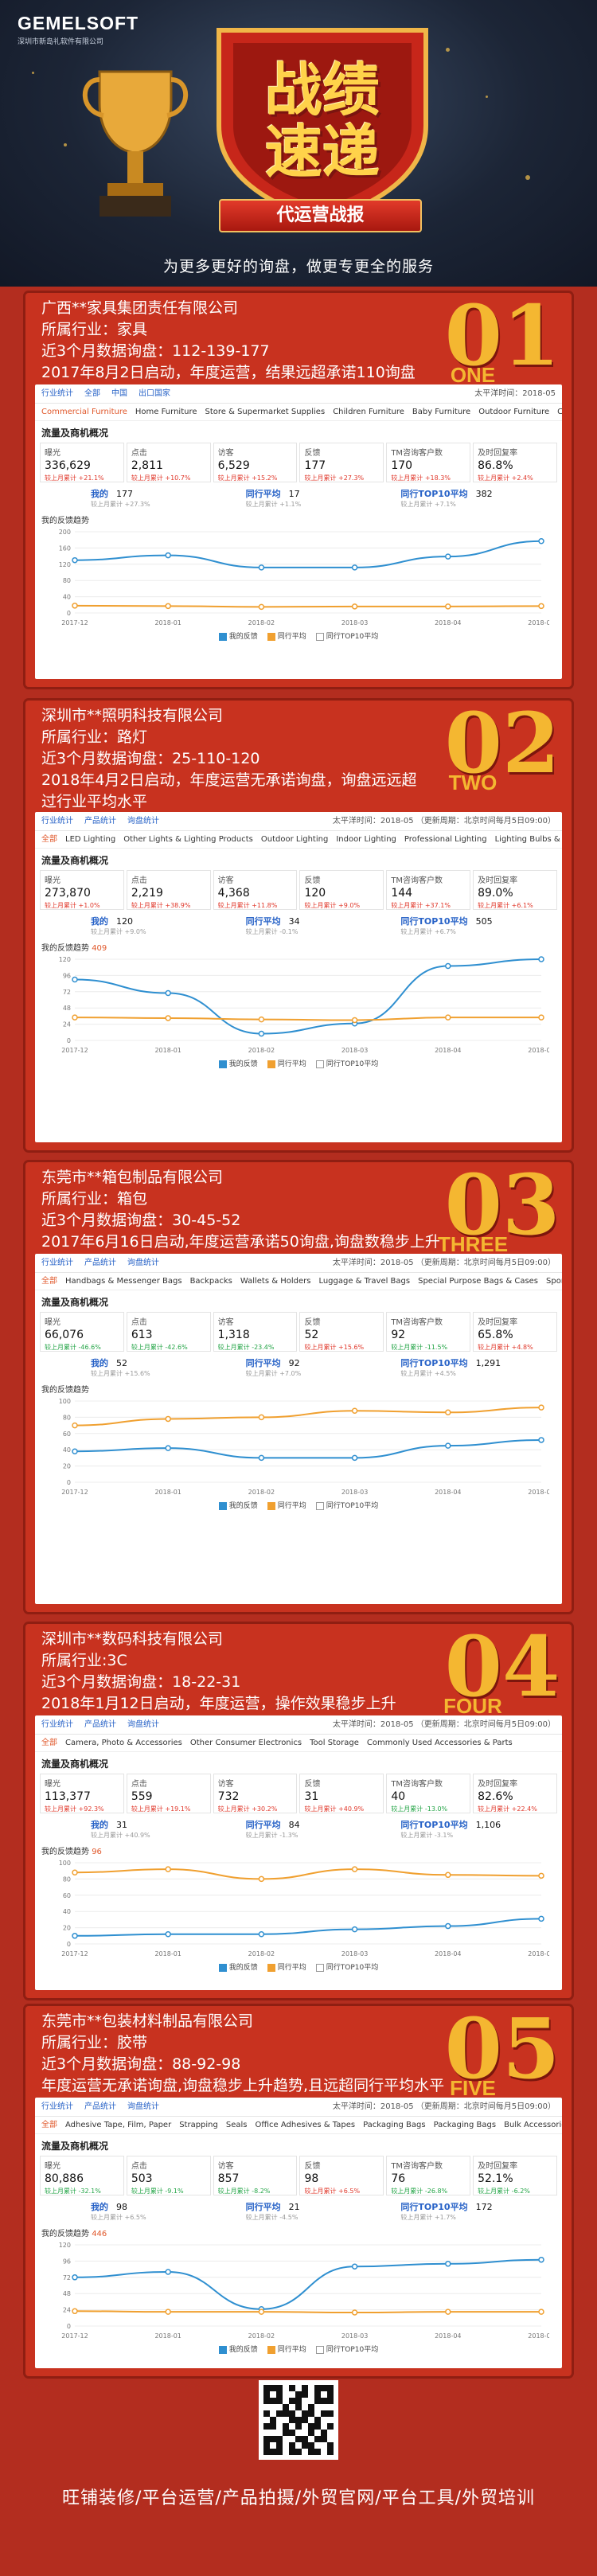  What do you see at coordinates (166, 412) in the screenshot?
I see `category-item: Home Furniture` at bounding box center [166, 412].